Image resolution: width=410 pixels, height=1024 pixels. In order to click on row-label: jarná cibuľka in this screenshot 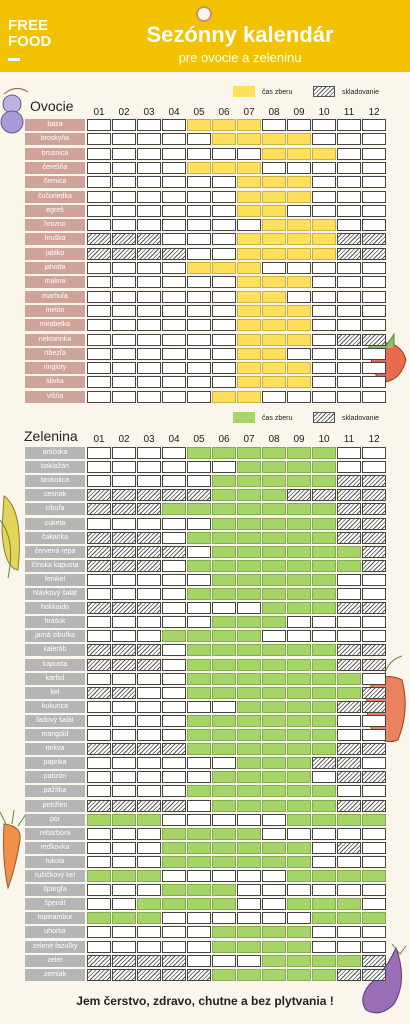, I will do `click(55, 636)`.